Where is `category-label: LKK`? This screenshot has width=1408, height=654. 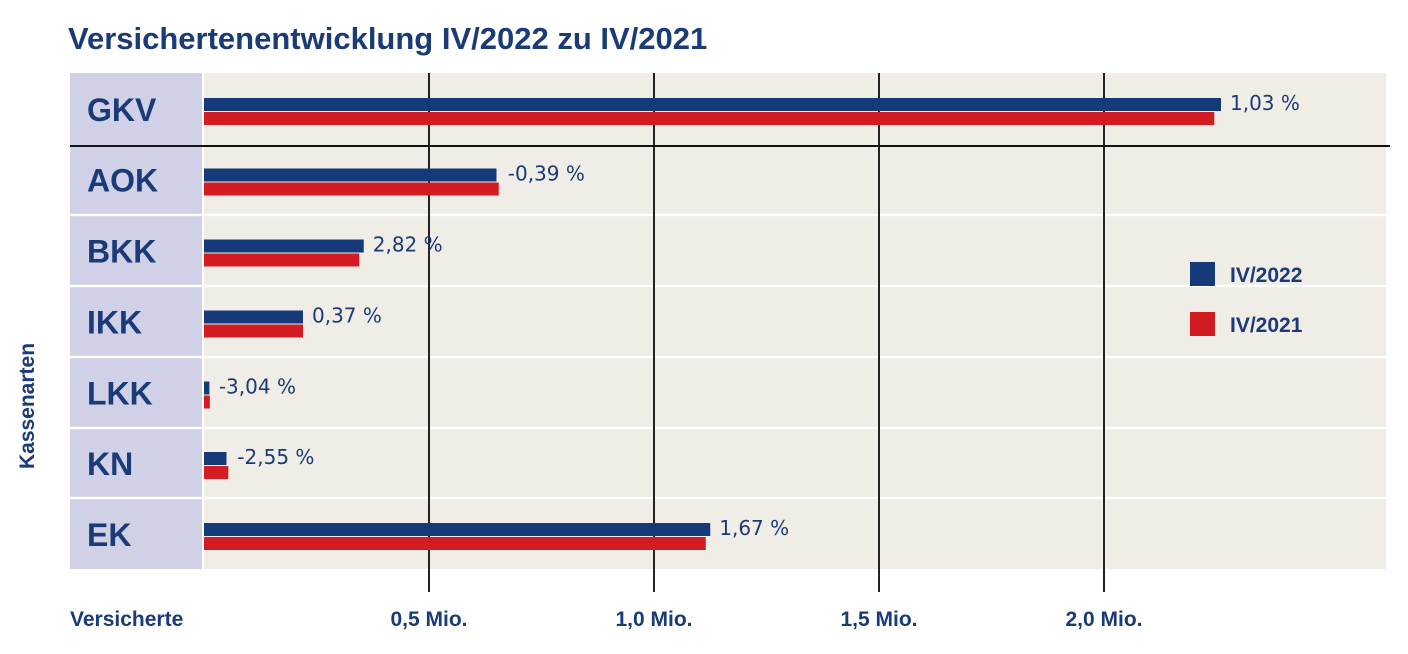
category-label: LKK is located at coordinates (120, 394).